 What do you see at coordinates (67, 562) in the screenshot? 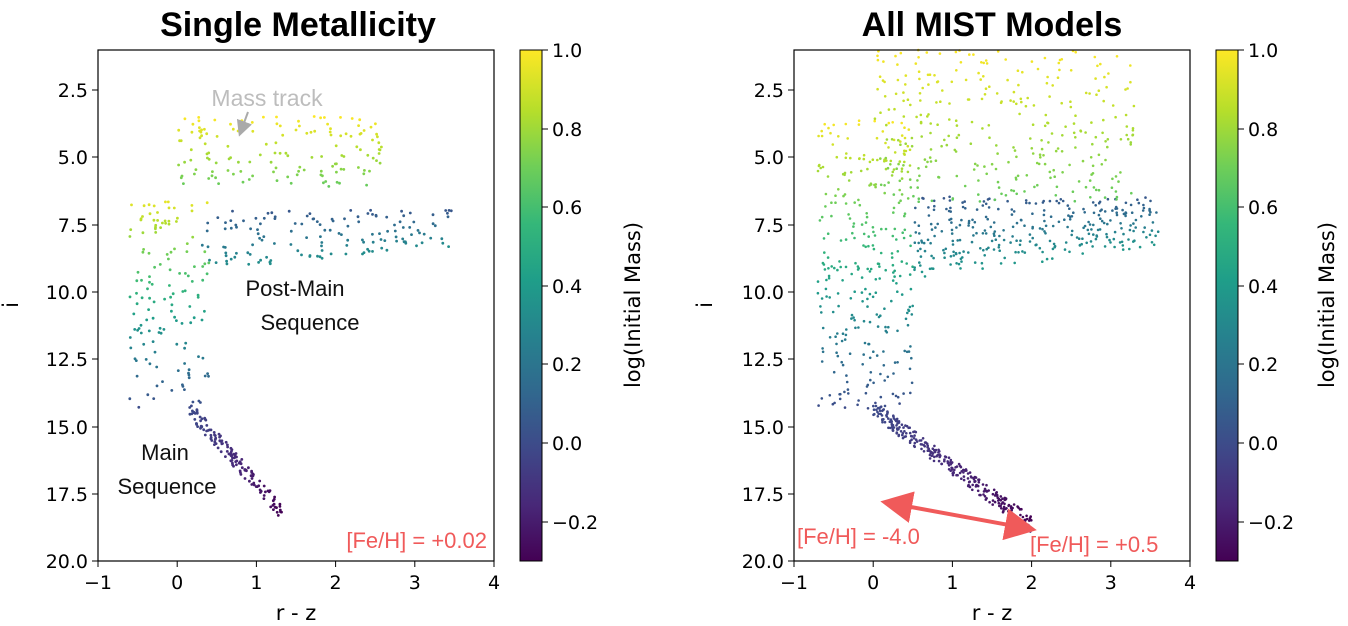
I see `left-ytick-label: 20.0` at bounding box center [67, 562].